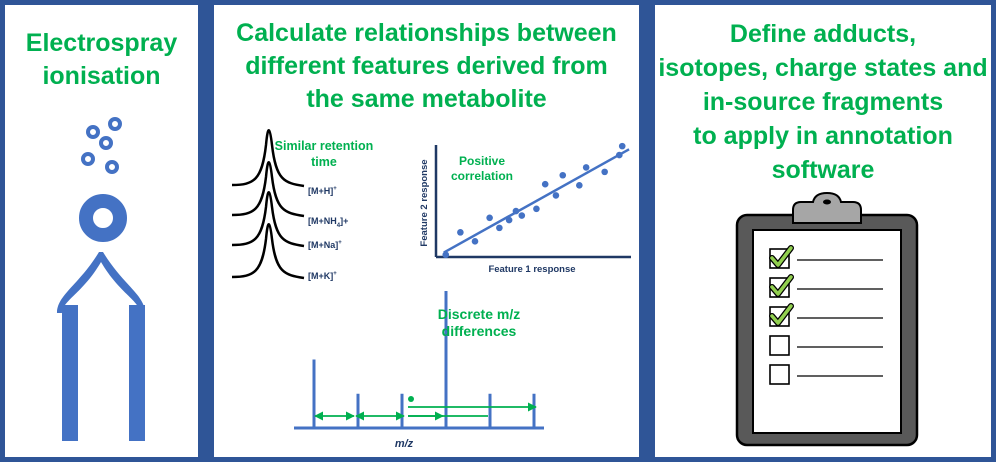 This screenshot has height=462, width=996. I want to click on mz-difference-arrows, so click(425, 408).